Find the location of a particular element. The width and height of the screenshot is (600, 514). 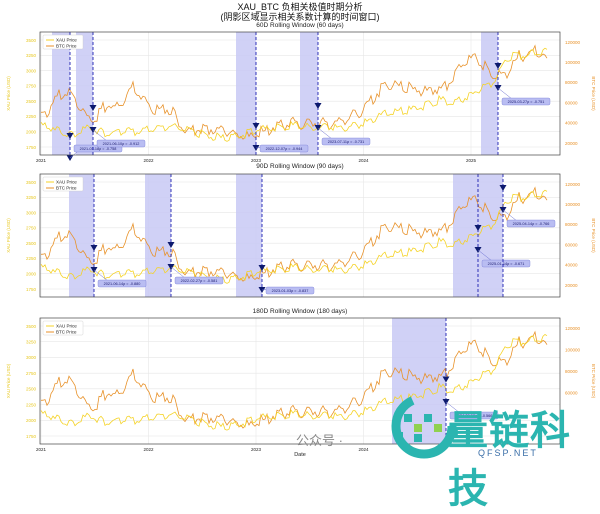

chart-title-line2: (阴影区域显示相关系数计算的时间窗口) is located at coordinates (300, 17).